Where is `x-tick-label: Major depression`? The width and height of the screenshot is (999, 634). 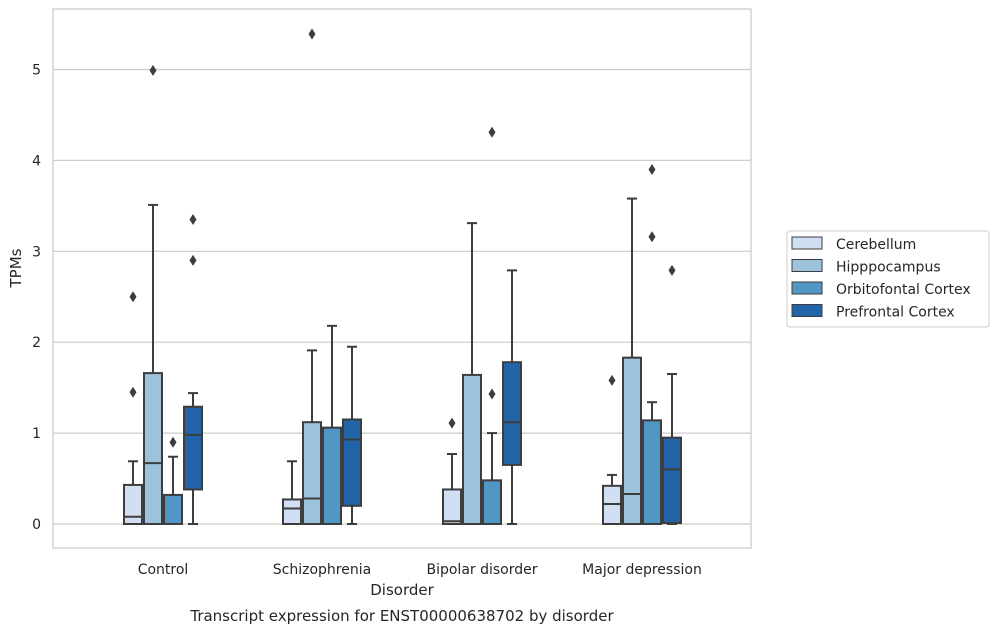 x-tick-label: Major depression is located at coordinates (642, 570).